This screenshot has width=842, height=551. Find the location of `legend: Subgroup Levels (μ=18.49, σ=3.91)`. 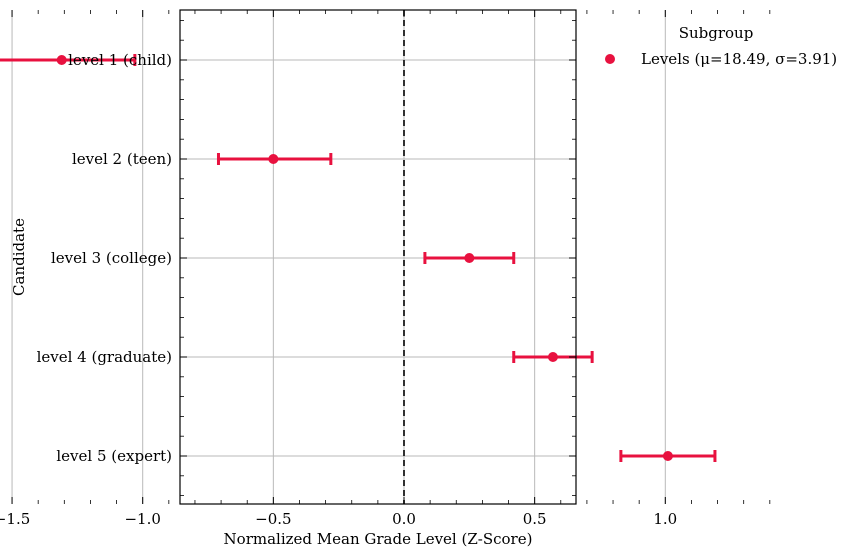

legend: Subgroup Levels (μ=18.49, σ=3.91) is located at coordinates (721, 46).